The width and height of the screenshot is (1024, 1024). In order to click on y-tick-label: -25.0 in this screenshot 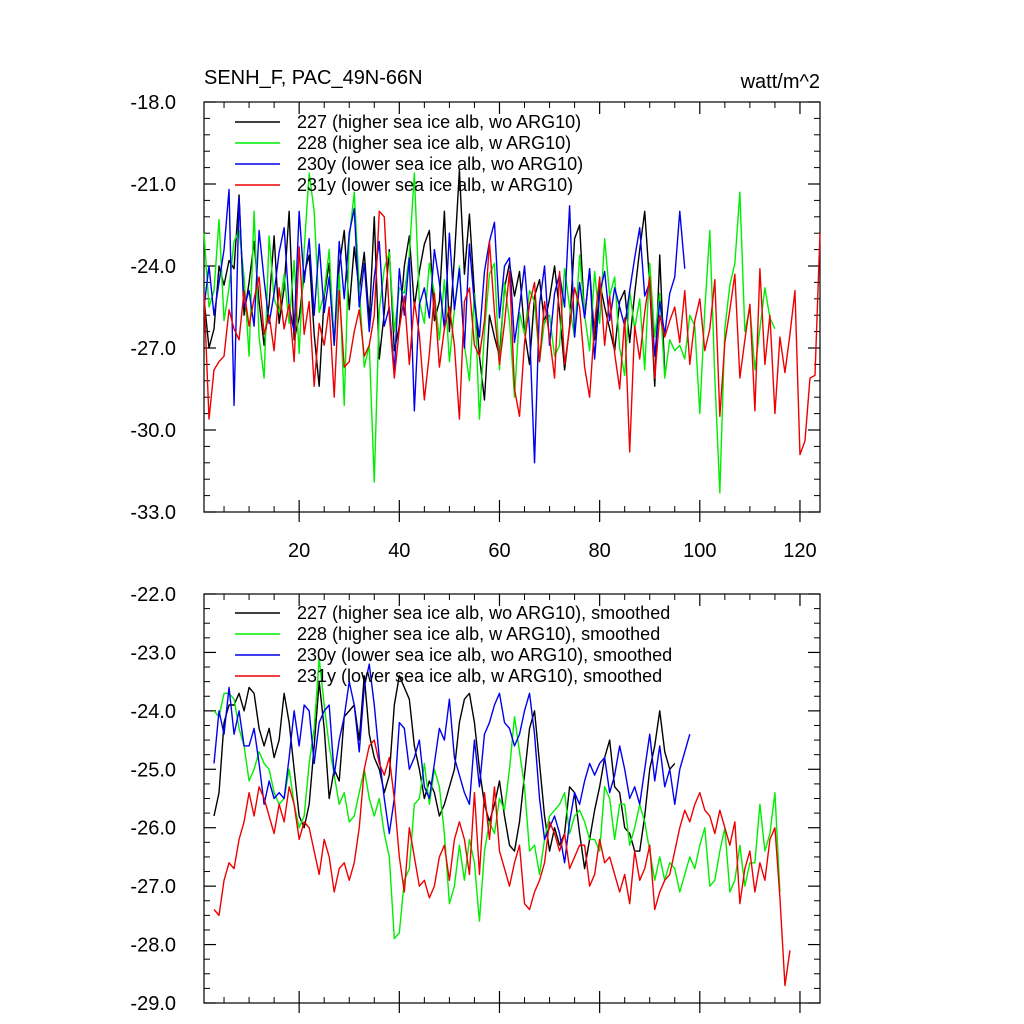, I will do `click(153, 770)`.